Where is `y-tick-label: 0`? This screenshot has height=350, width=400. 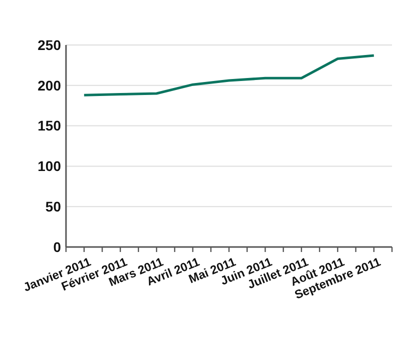
y-tick-label: 0 is located at coordinates (57, 246).